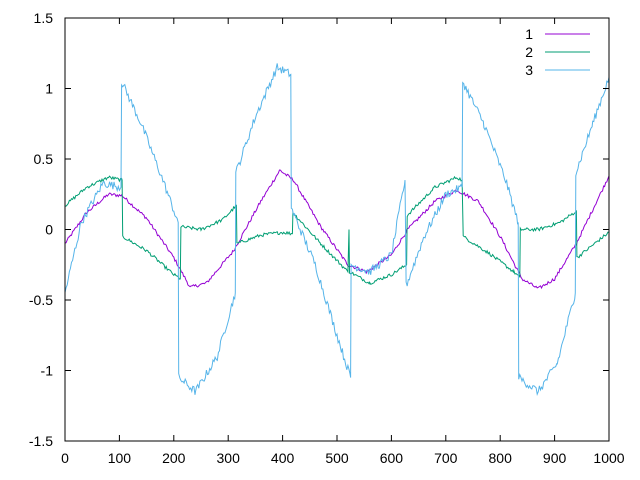  What do you see at coordinates (49, 230) in the screenshot?
I see `y-tick-label: 0` at bounding box center [49, 230].